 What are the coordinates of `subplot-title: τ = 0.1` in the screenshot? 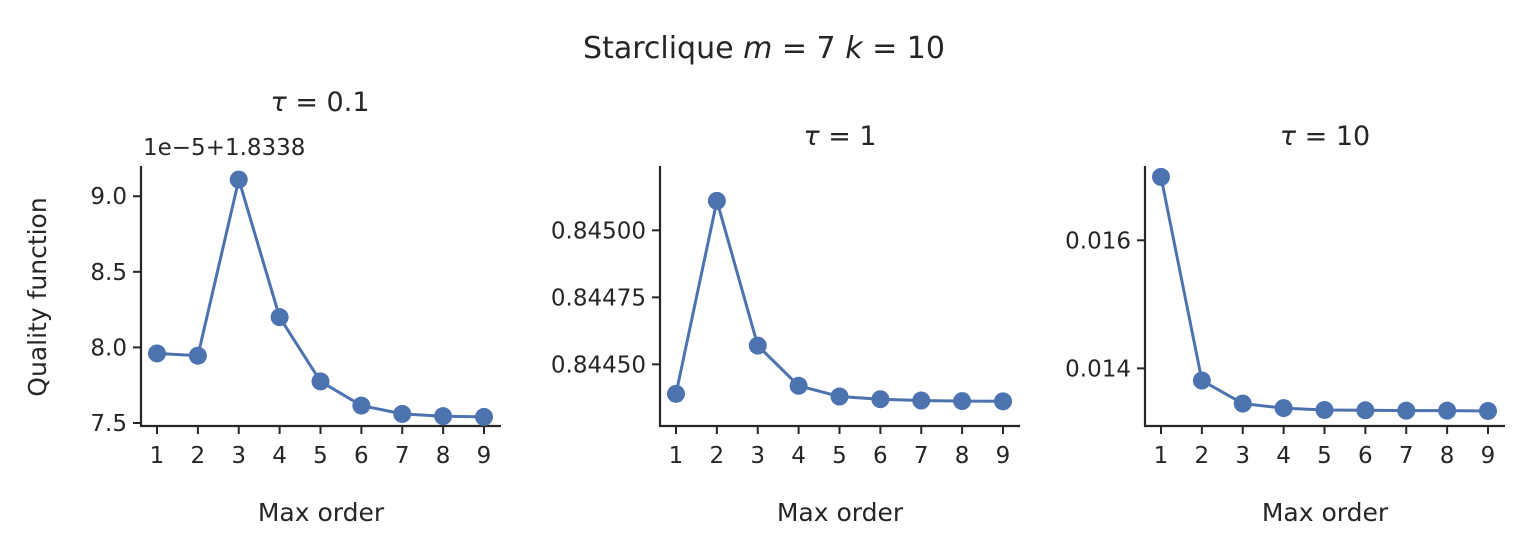 It's located at (320, 102).